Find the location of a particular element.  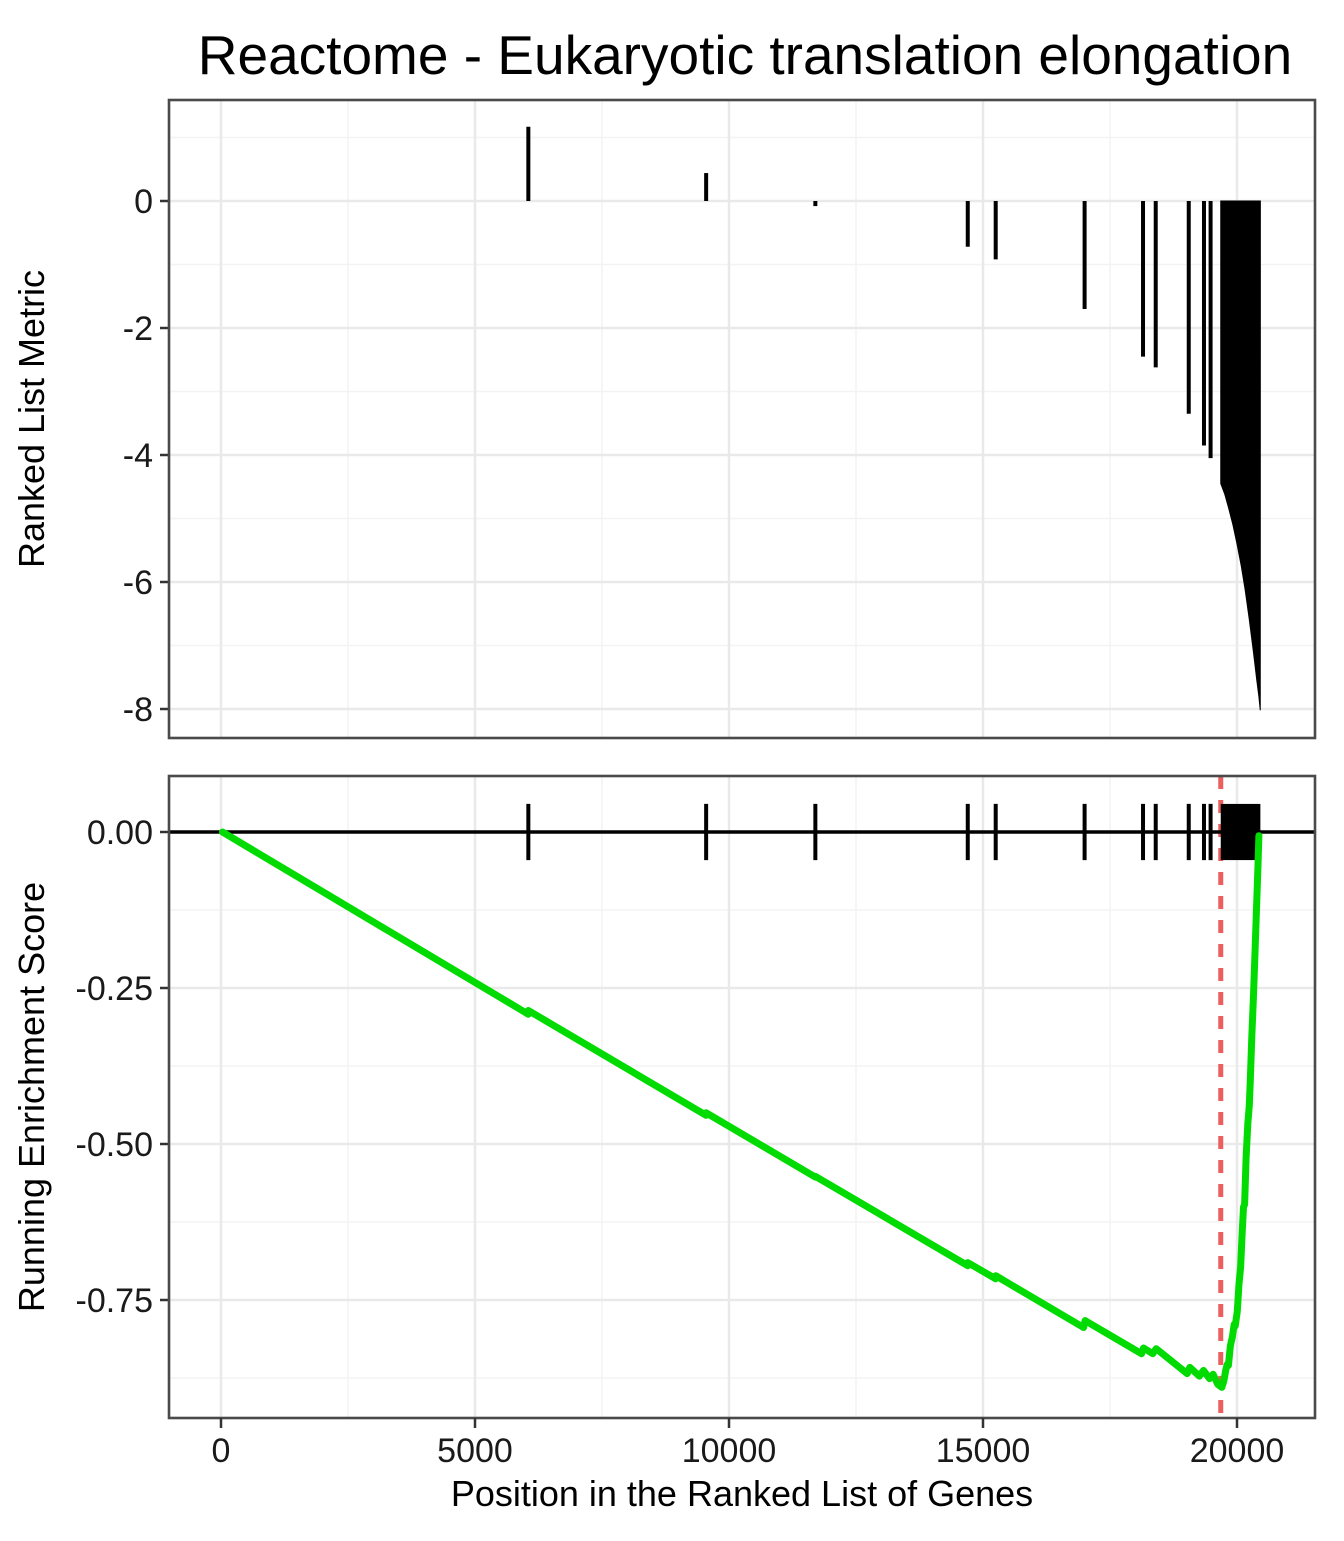

ranked-metric-bars is located at coordinates (869, 292).